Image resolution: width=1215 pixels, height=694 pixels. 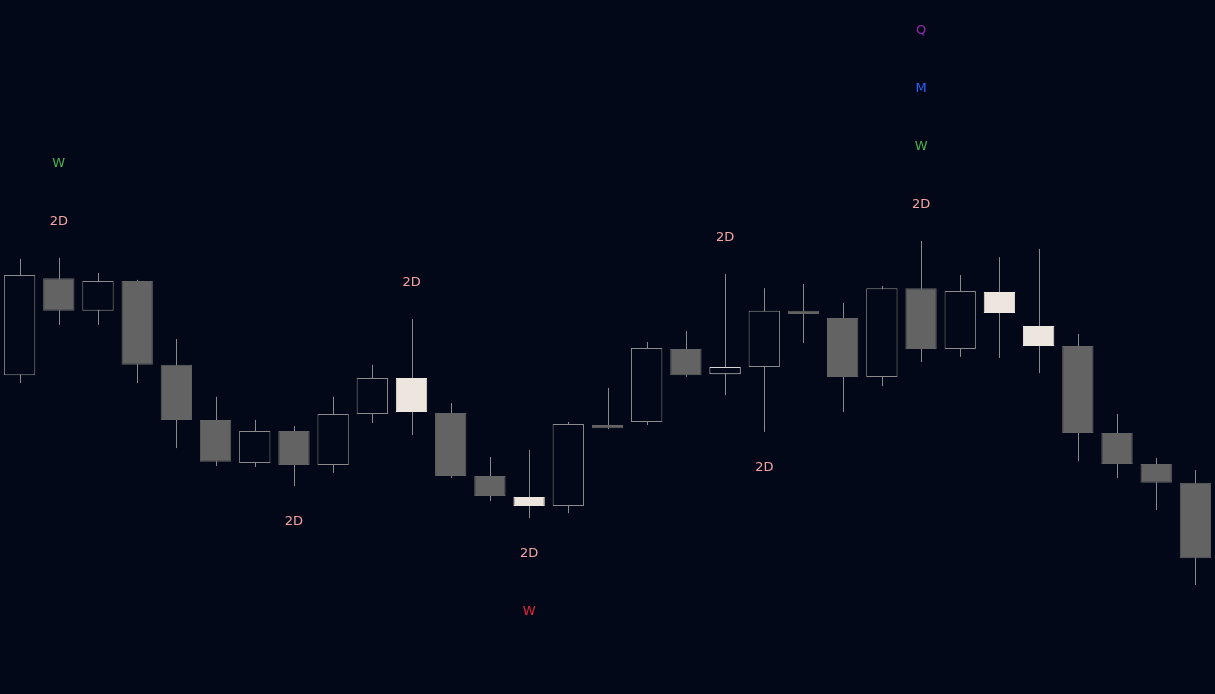 I want to click on text: Q, so click(x=921, y=30).